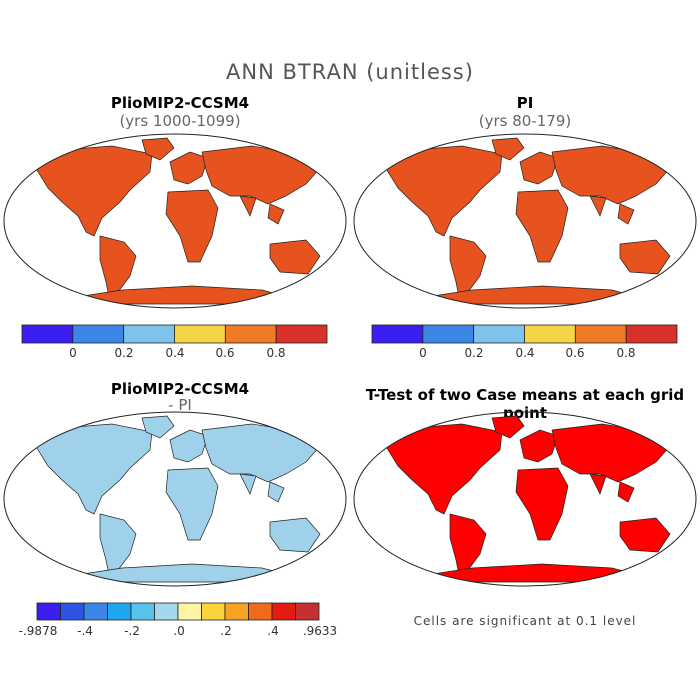 This screenshot has width=700, height=700. I want to click on colorbar-plio, so click(174, 334).